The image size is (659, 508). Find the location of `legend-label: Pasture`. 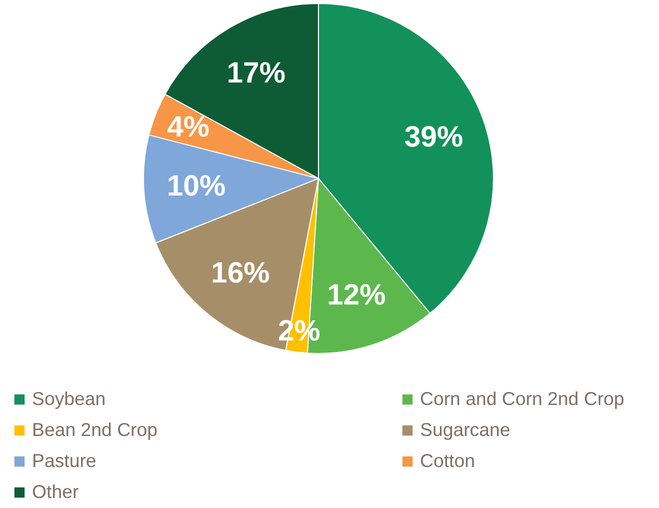

legend-label: Pasture is located at coordinates (65, 460).